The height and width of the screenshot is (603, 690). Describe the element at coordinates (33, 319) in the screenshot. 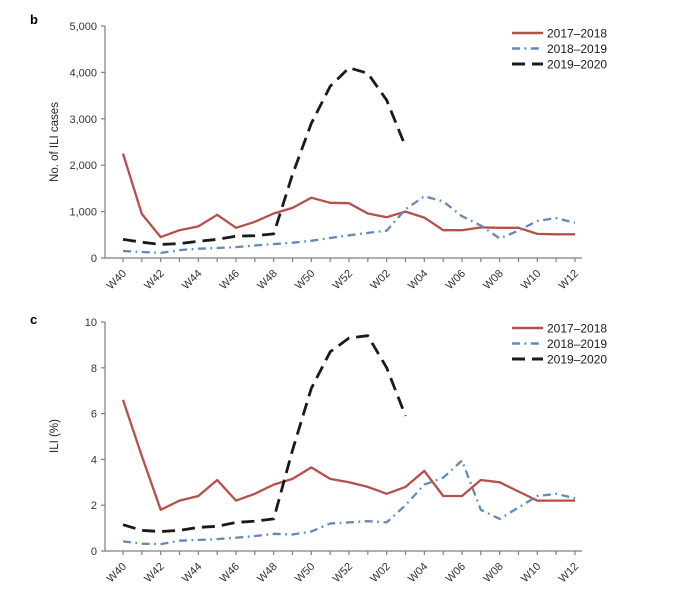

I see `panel-c-letter: c` at that location.